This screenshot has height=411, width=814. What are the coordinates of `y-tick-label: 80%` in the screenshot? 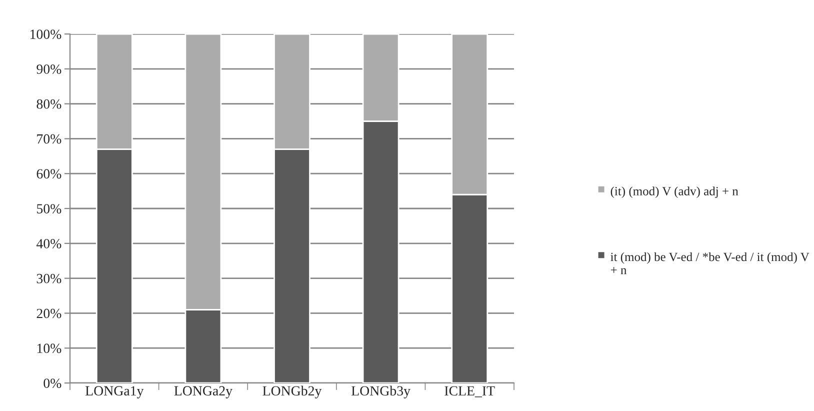 It's located at (49, 104).